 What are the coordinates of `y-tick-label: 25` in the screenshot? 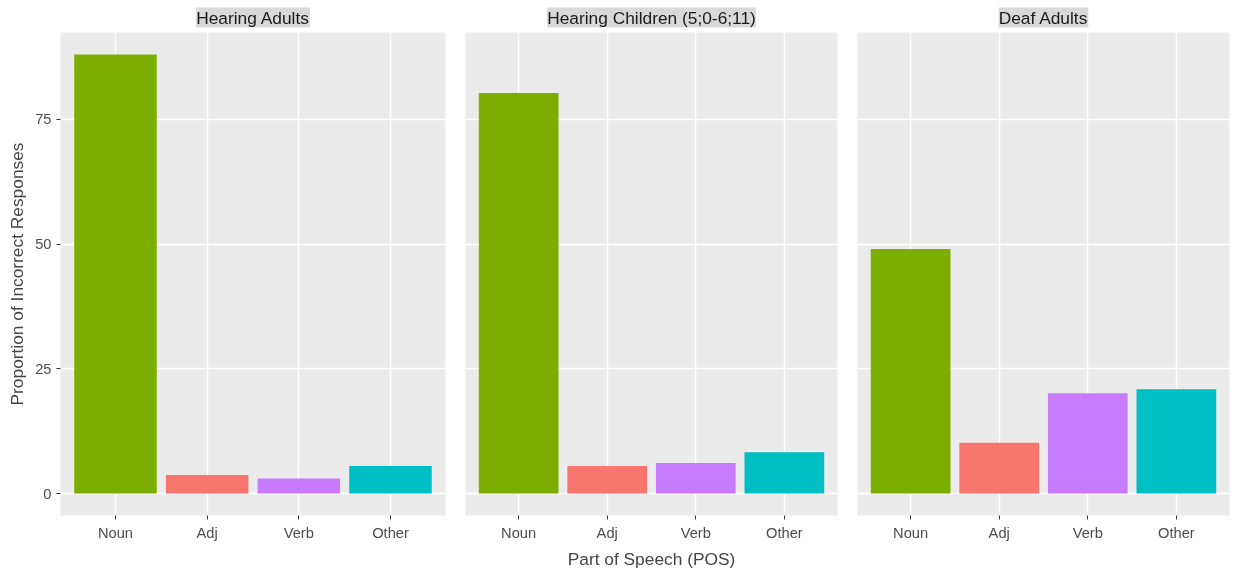 It's located at (43, 368).